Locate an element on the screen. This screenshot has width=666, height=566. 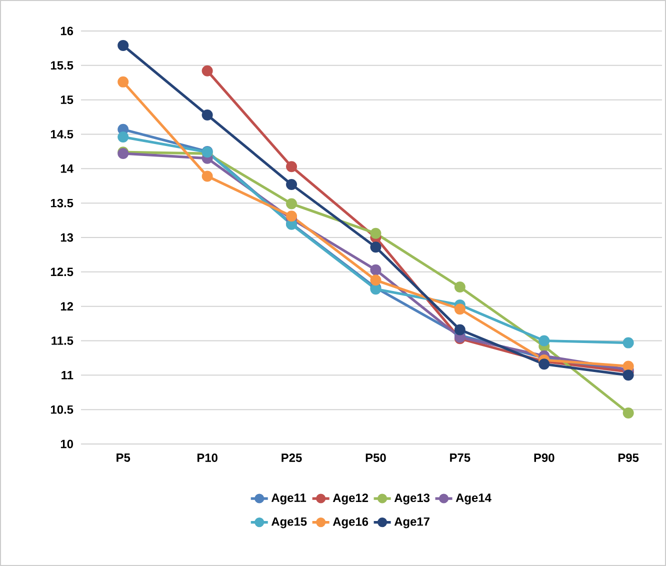
legend-label: Age12 is located at coordinates (350, 499).